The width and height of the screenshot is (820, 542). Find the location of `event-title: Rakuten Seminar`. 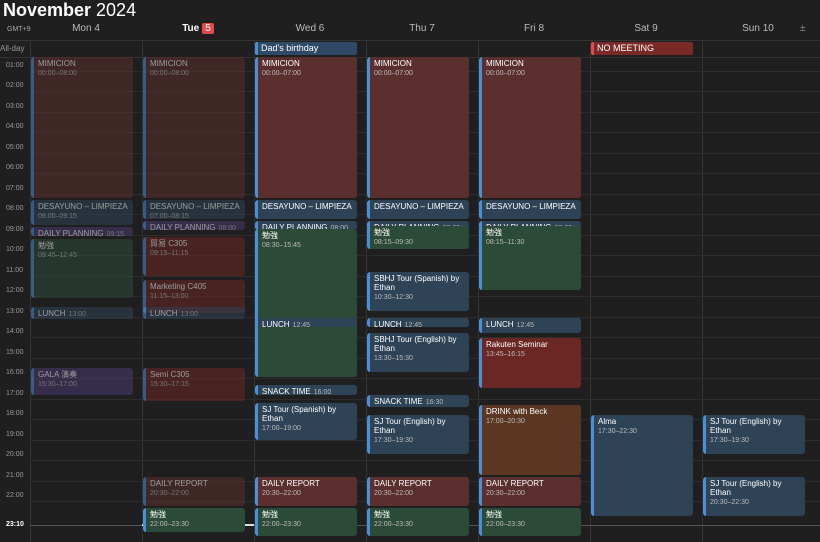

event-title: Rakuten Seminar is located at coordinates (517, 345).